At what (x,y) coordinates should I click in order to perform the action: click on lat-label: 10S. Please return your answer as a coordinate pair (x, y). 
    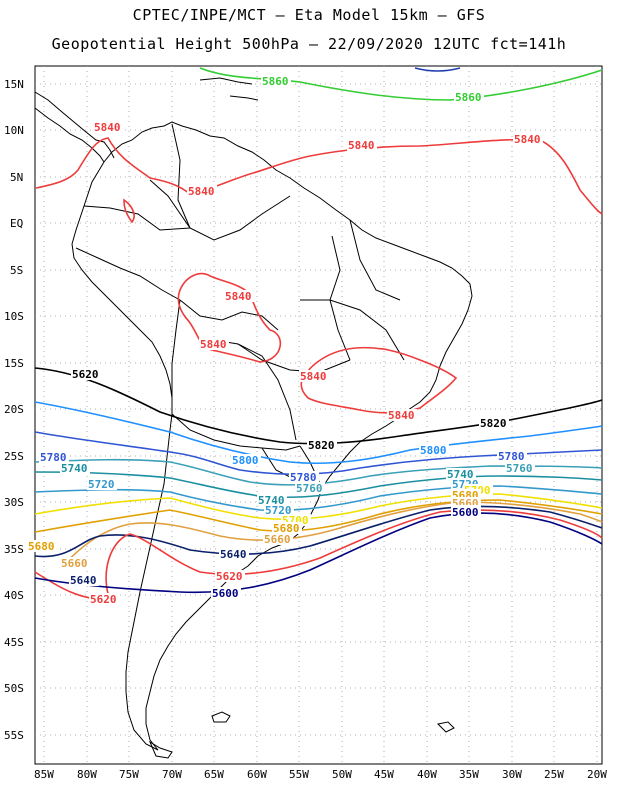
    Looking at the image, I should click on (14, 316).